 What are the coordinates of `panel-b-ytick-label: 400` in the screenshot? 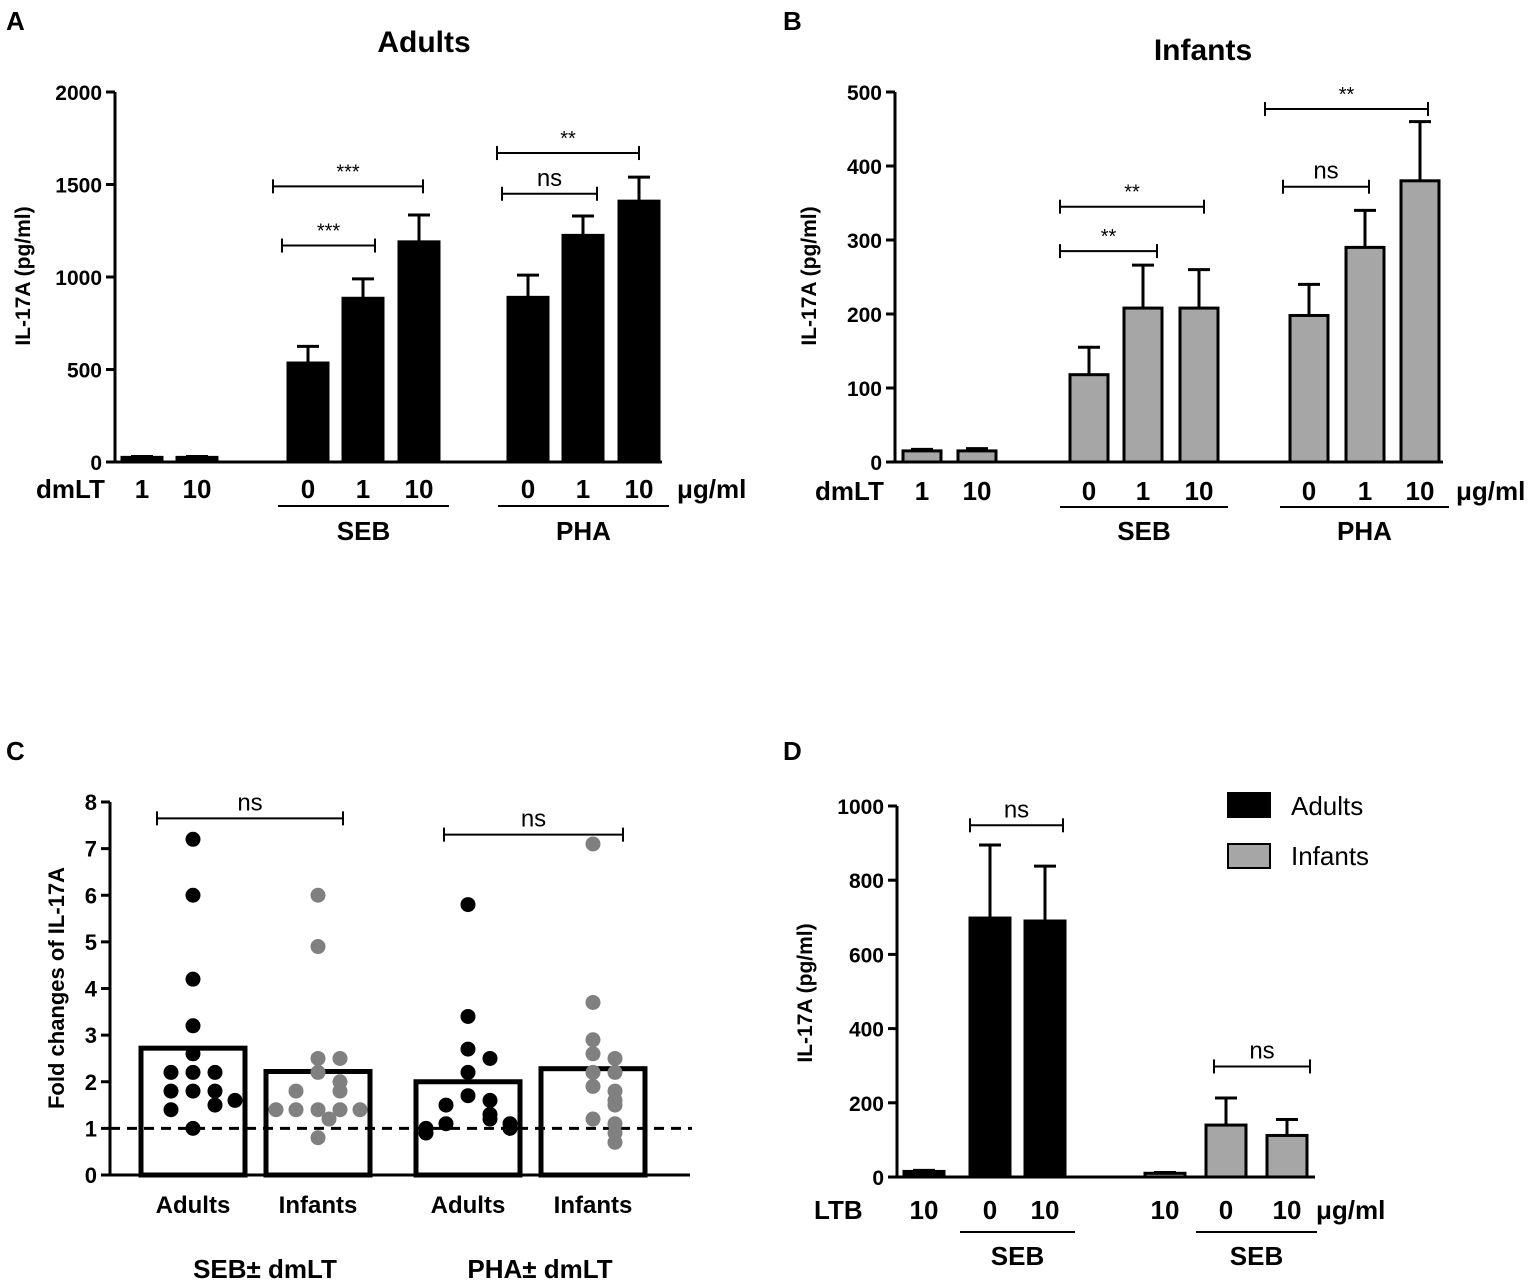 It's located at (864, 167).